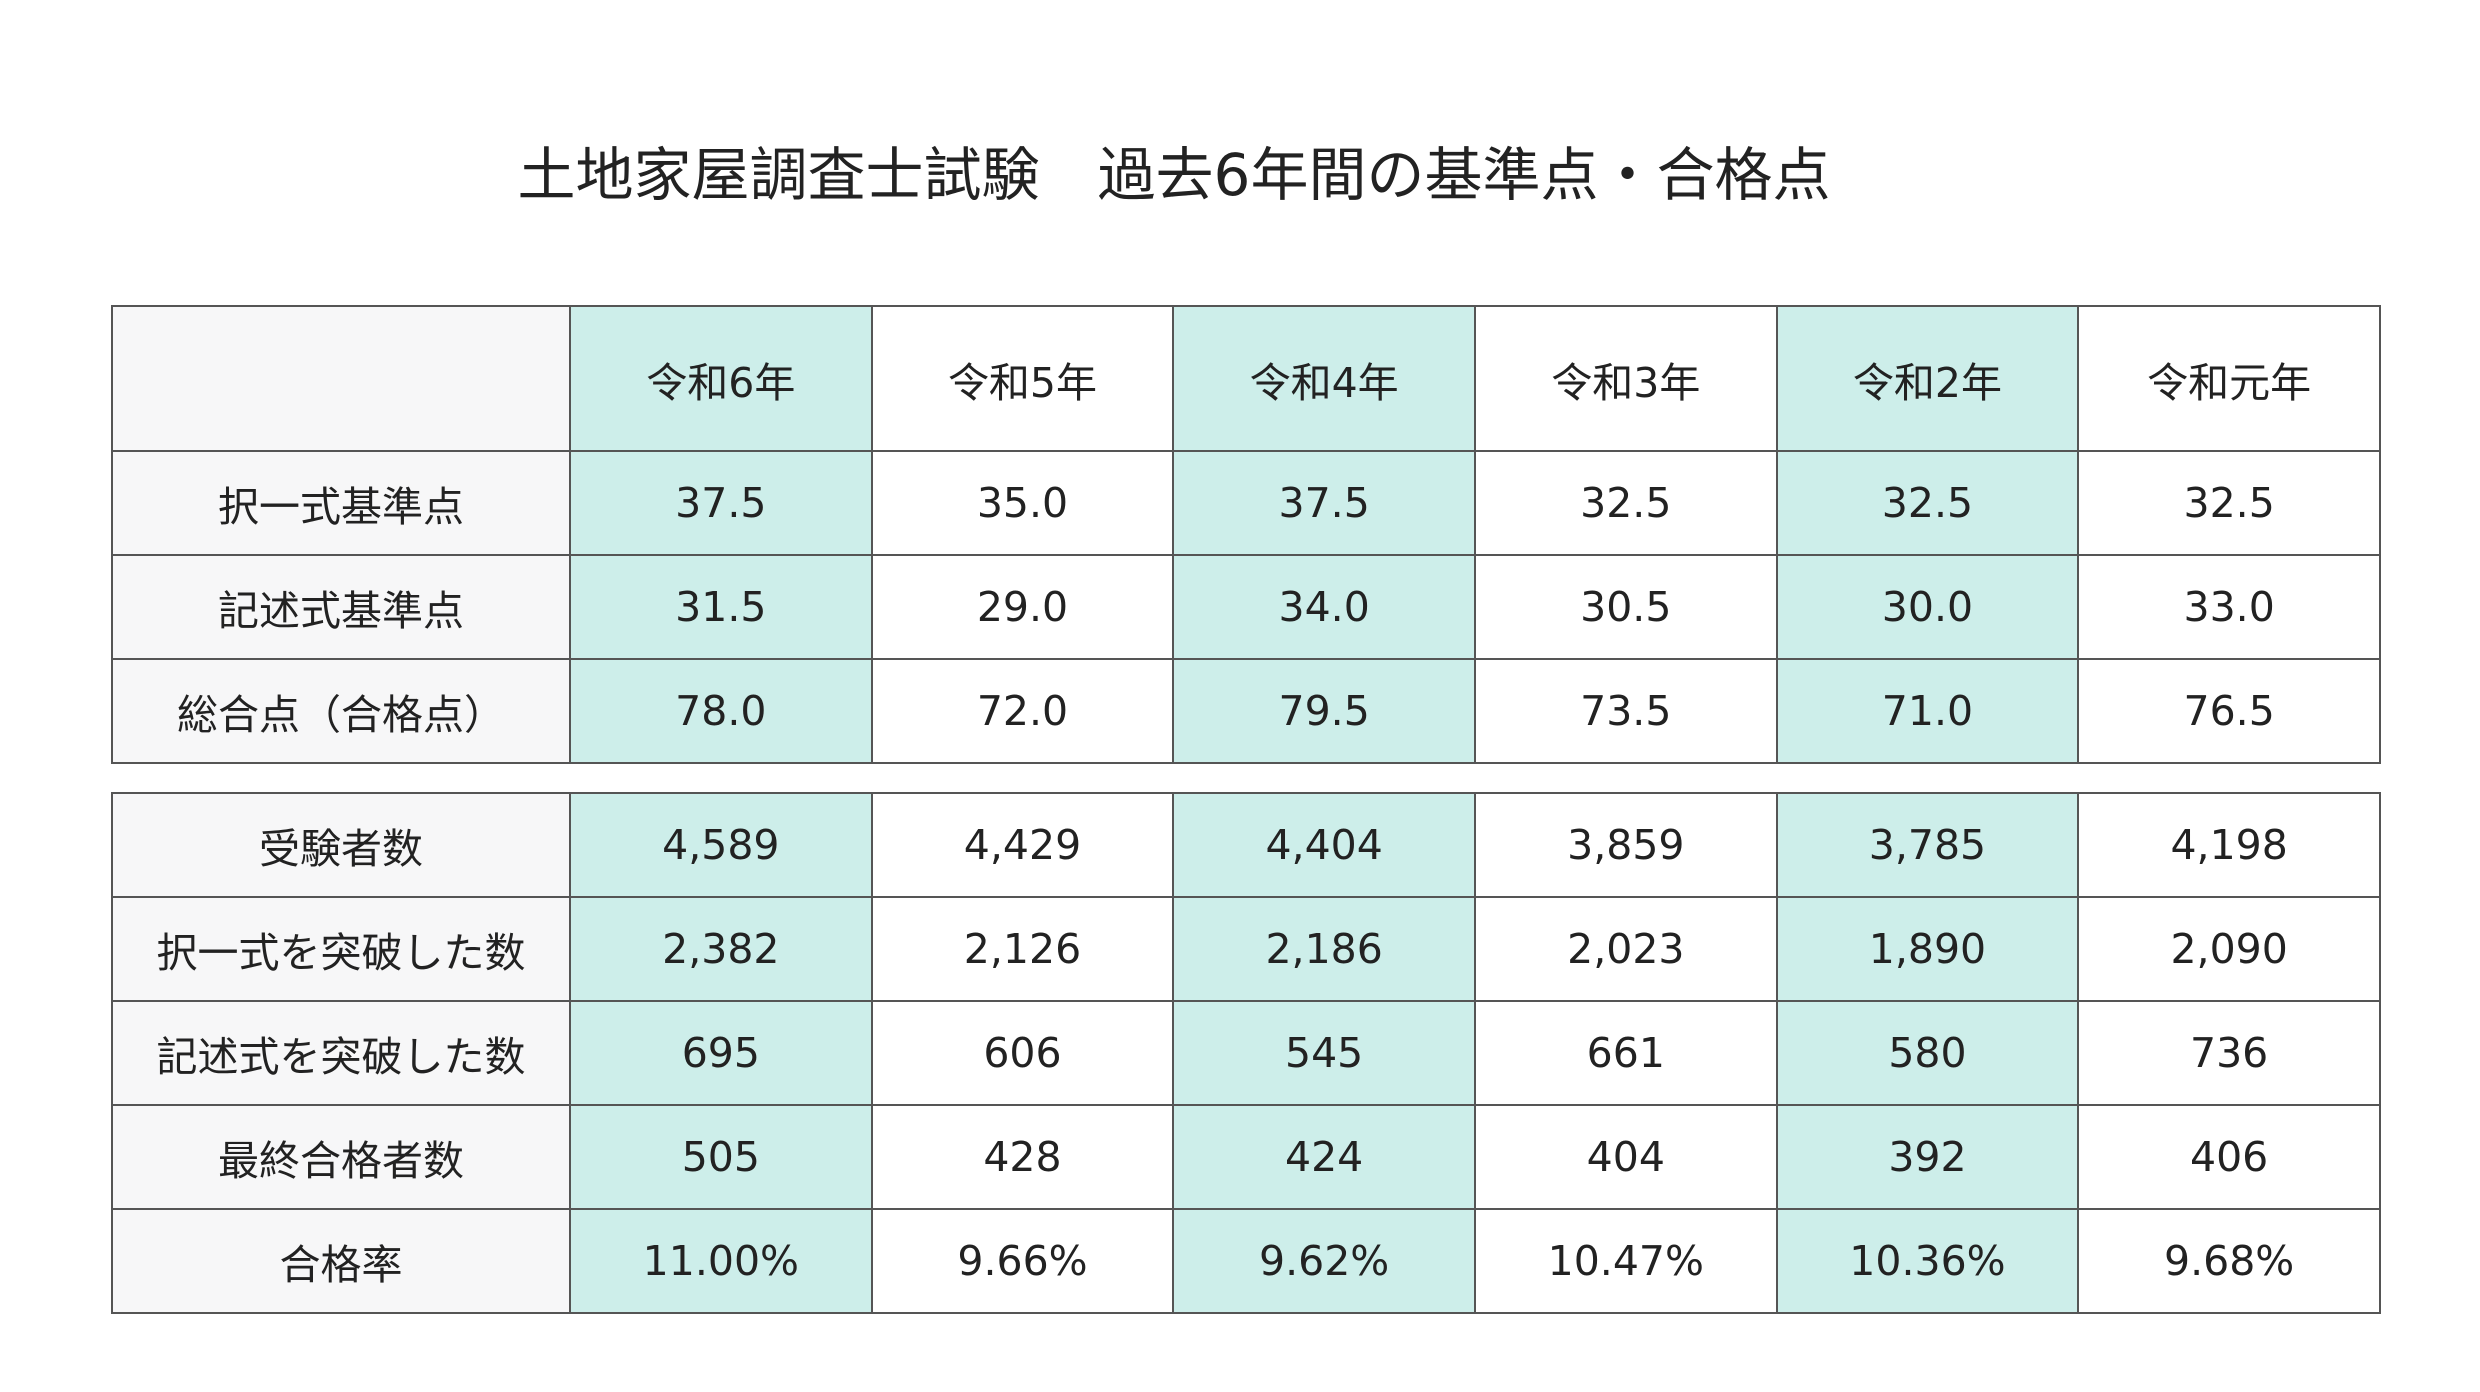 This screenshot has width=2480, height=1392. What do you see at coordinates (1324, 1261) in the screenshot?
I see `value-cell: 9.62%` at bounding box center [1324, 1261].